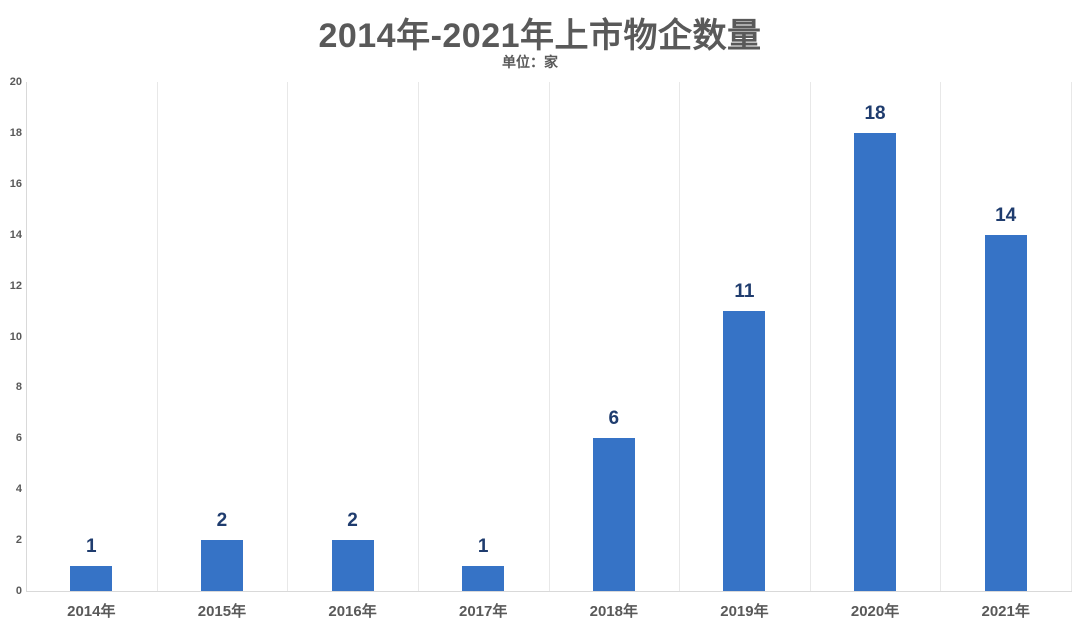  What do you see at coordinates (15, 285) in the screenshot?
I see `y-tick-label: 12` at bounding box center [15, 285].